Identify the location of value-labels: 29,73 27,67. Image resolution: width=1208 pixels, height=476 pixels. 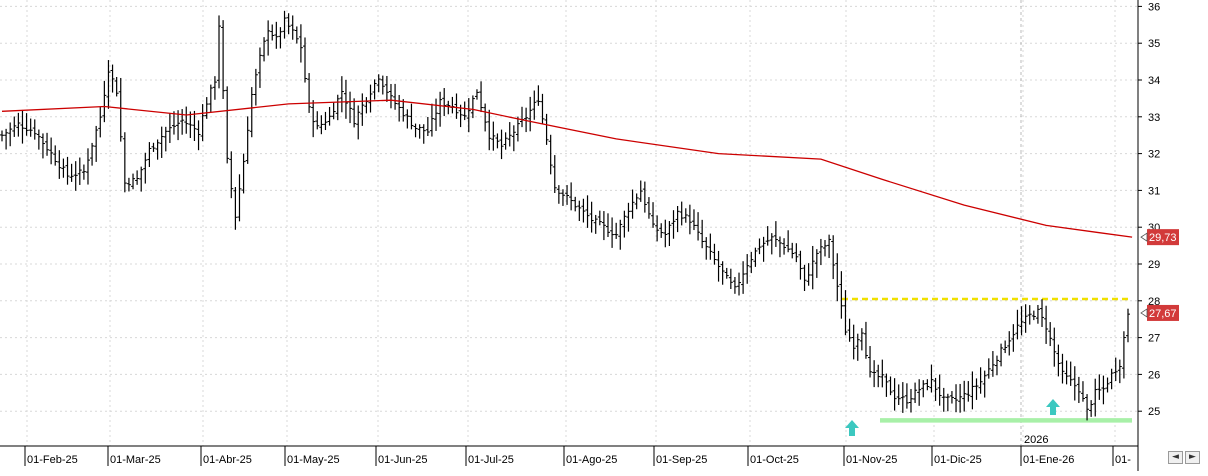
(1159, 275).